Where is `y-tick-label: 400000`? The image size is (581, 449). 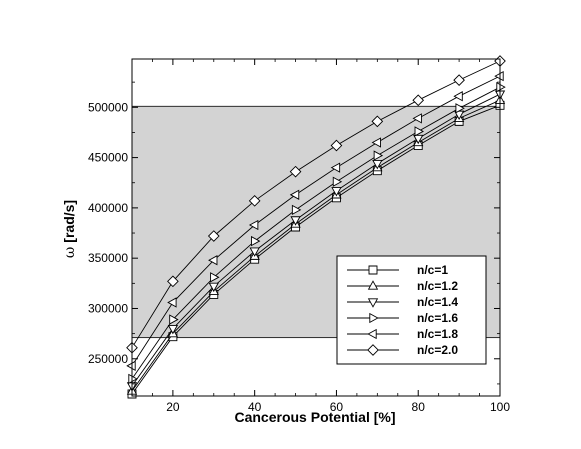 y-tick-label: 400000 is located at coordinates (108, 208).